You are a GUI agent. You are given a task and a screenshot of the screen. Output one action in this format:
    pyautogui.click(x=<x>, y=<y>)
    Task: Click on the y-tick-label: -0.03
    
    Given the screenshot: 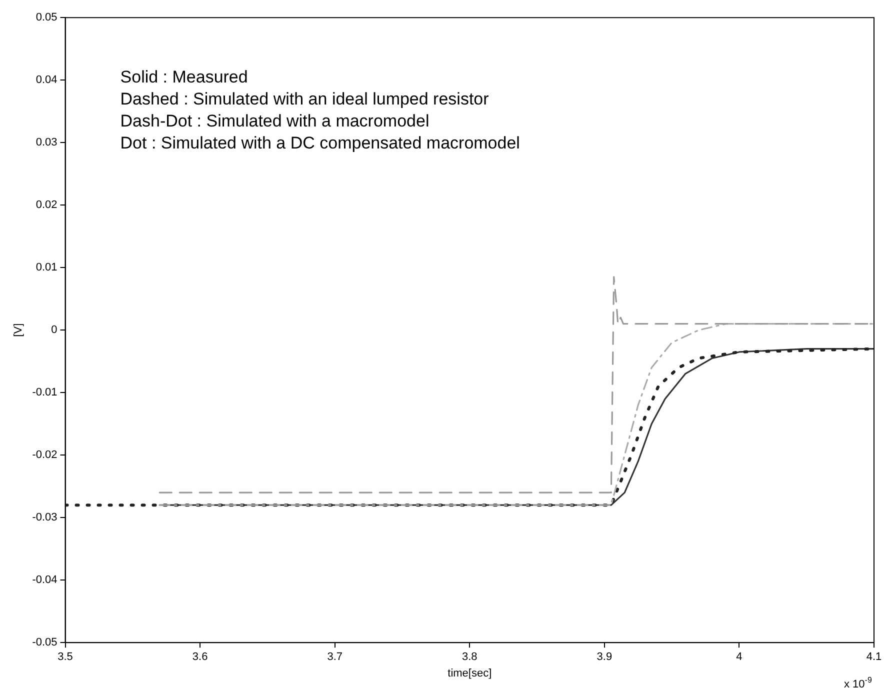 What is the action you would take?
    pyautogui.click(x=45, y=518)
    